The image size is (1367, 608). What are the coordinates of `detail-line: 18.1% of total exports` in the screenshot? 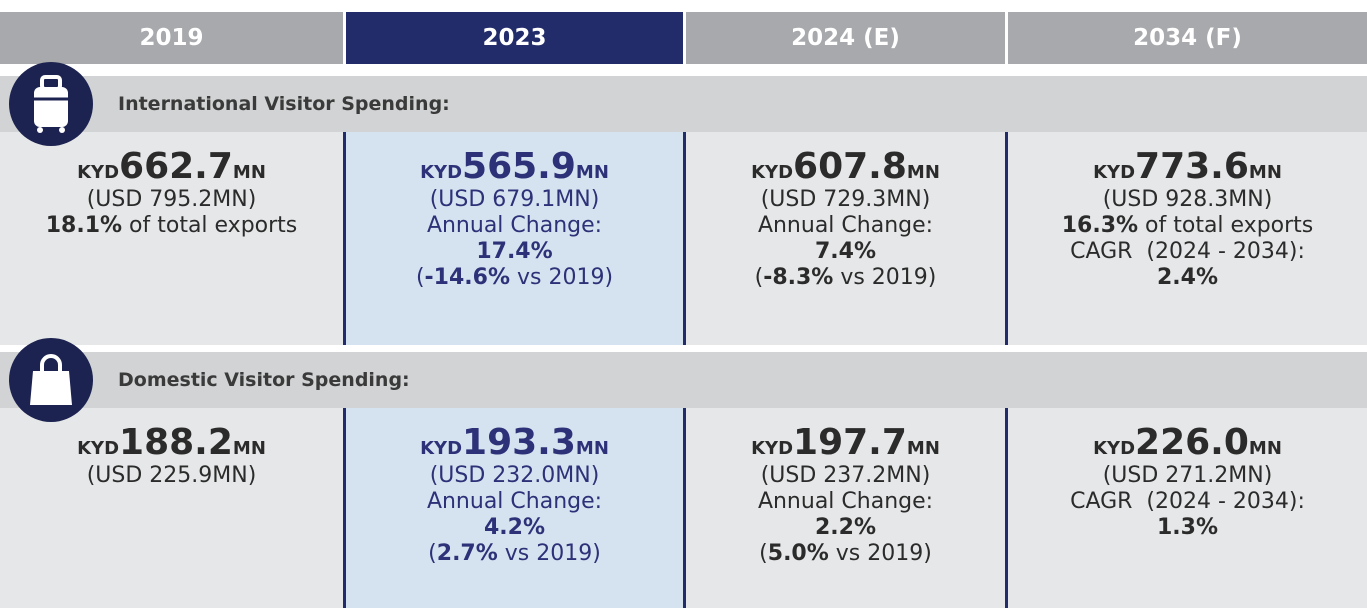 It's located at (171, 226).